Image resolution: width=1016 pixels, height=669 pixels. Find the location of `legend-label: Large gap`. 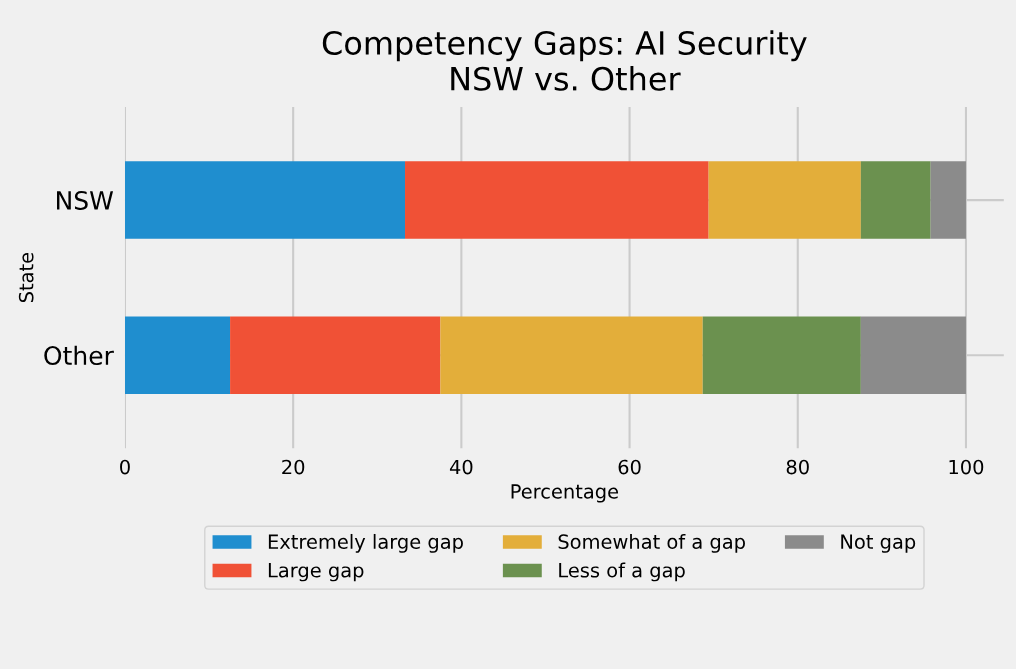

legend-label: Large gap is located at coordinates (316, 572).